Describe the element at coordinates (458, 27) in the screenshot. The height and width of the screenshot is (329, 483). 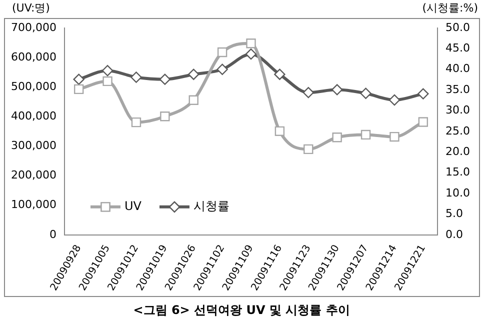
I see `y2-tick-label: 50.0` at that location.